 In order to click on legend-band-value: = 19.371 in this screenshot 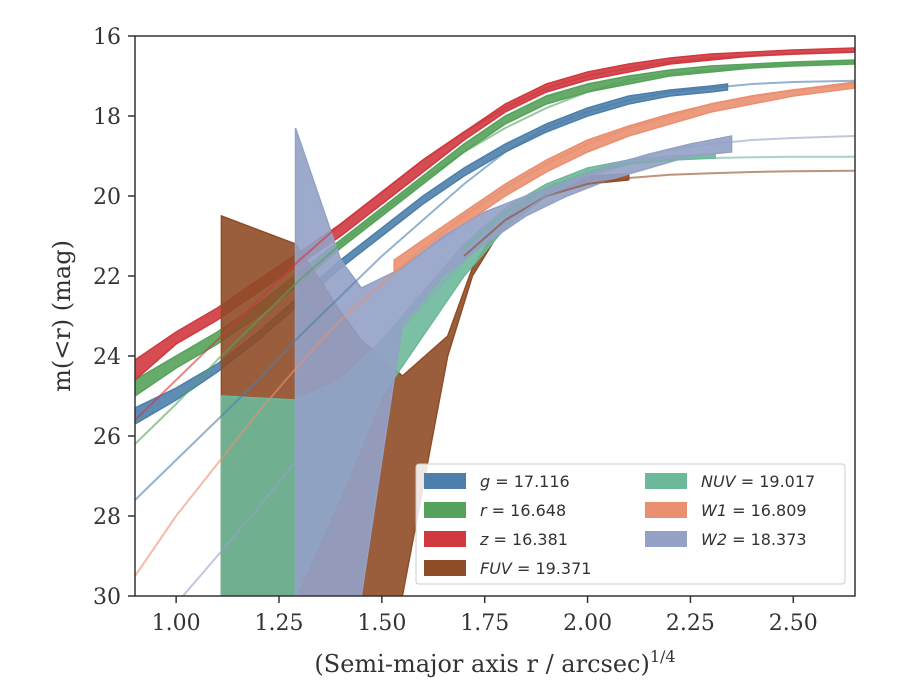, I will do `click(552, 568)`.